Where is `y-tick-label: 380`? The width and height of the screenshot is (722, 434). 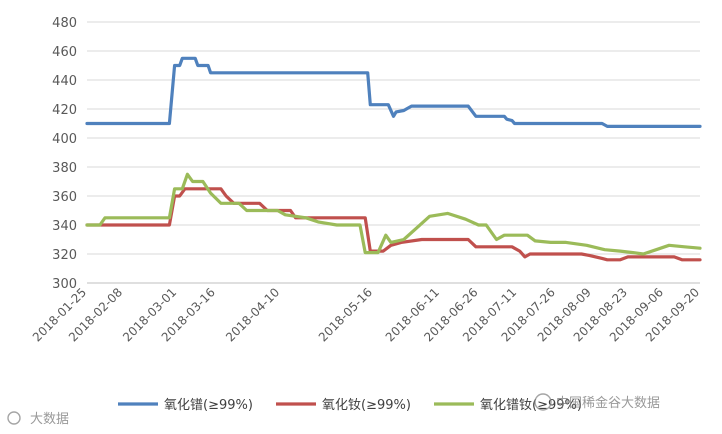
y-tick-label: 380 is located at coordinates (64, 168).